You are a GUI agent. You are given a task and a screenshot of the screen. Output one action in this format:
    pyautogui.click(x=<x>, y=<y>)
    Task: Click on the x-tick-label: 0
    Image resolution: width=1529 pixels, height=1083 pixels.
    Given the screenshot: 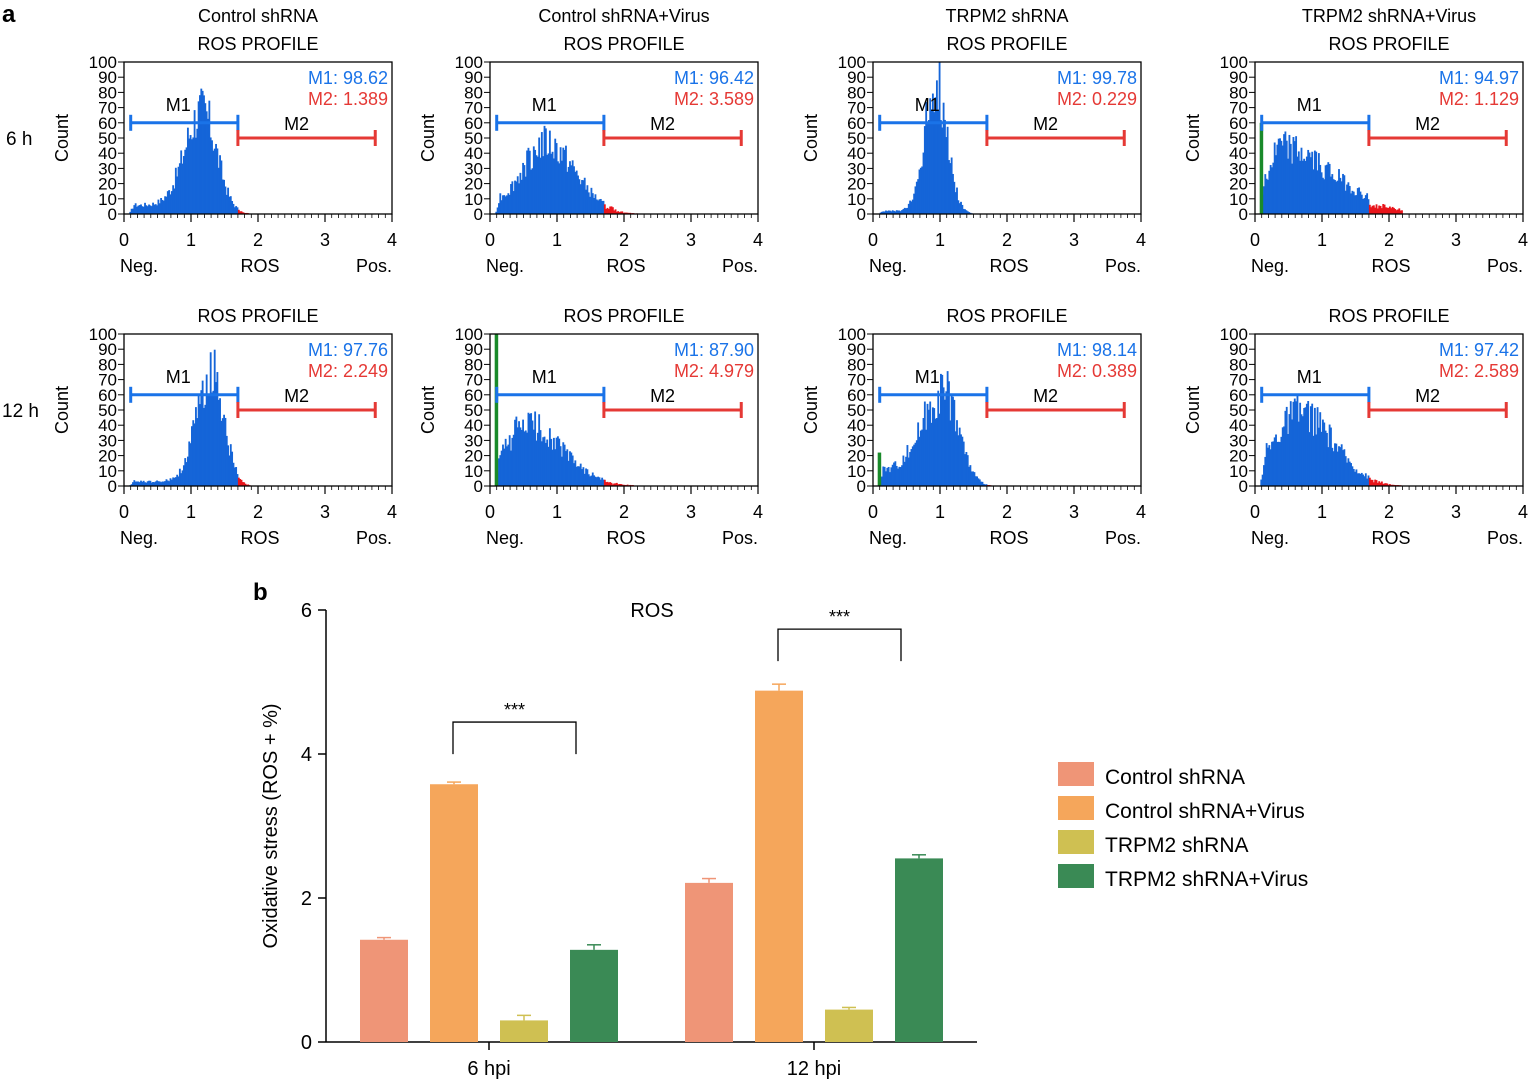 What is the action you would take?
    pyautogui.click(x=1255, y=512)
    